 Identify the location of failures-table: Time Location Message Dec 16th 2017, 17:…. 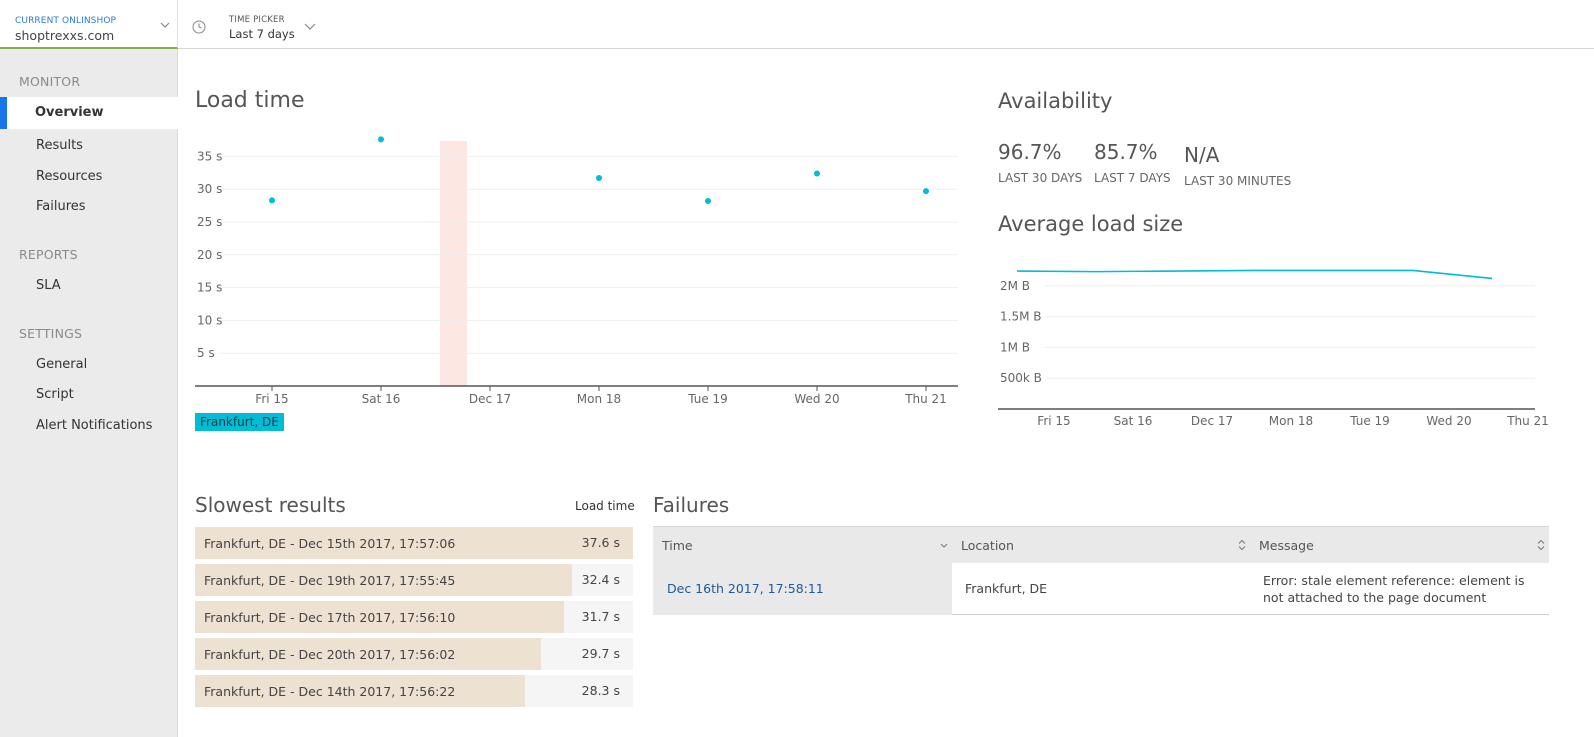
(1101, 570).